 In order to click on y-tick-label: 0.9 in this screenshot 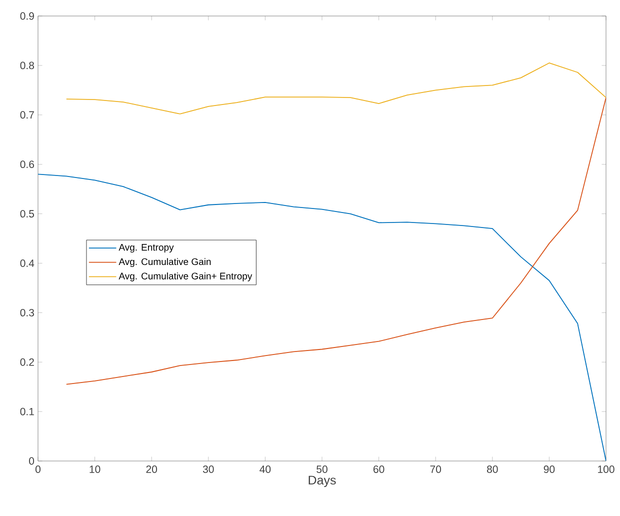, I will do `click(27, 16)`.